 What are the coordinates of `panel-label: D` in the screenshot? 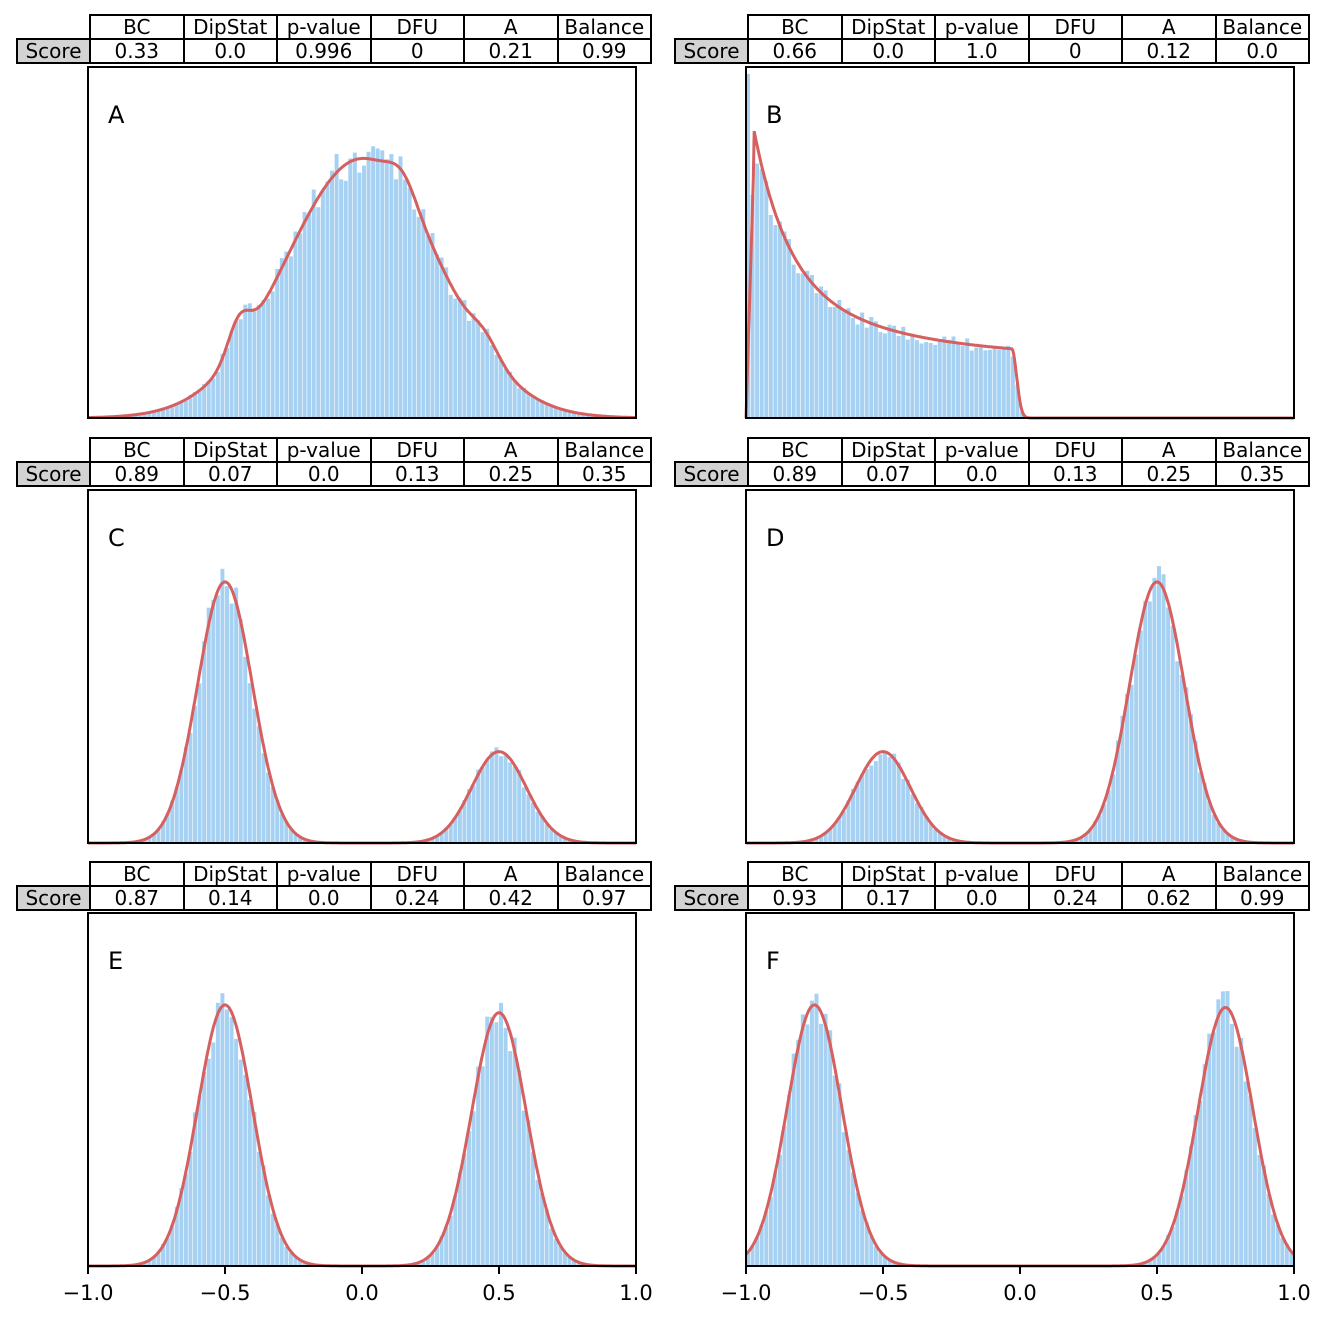 It's located at (775, 538).